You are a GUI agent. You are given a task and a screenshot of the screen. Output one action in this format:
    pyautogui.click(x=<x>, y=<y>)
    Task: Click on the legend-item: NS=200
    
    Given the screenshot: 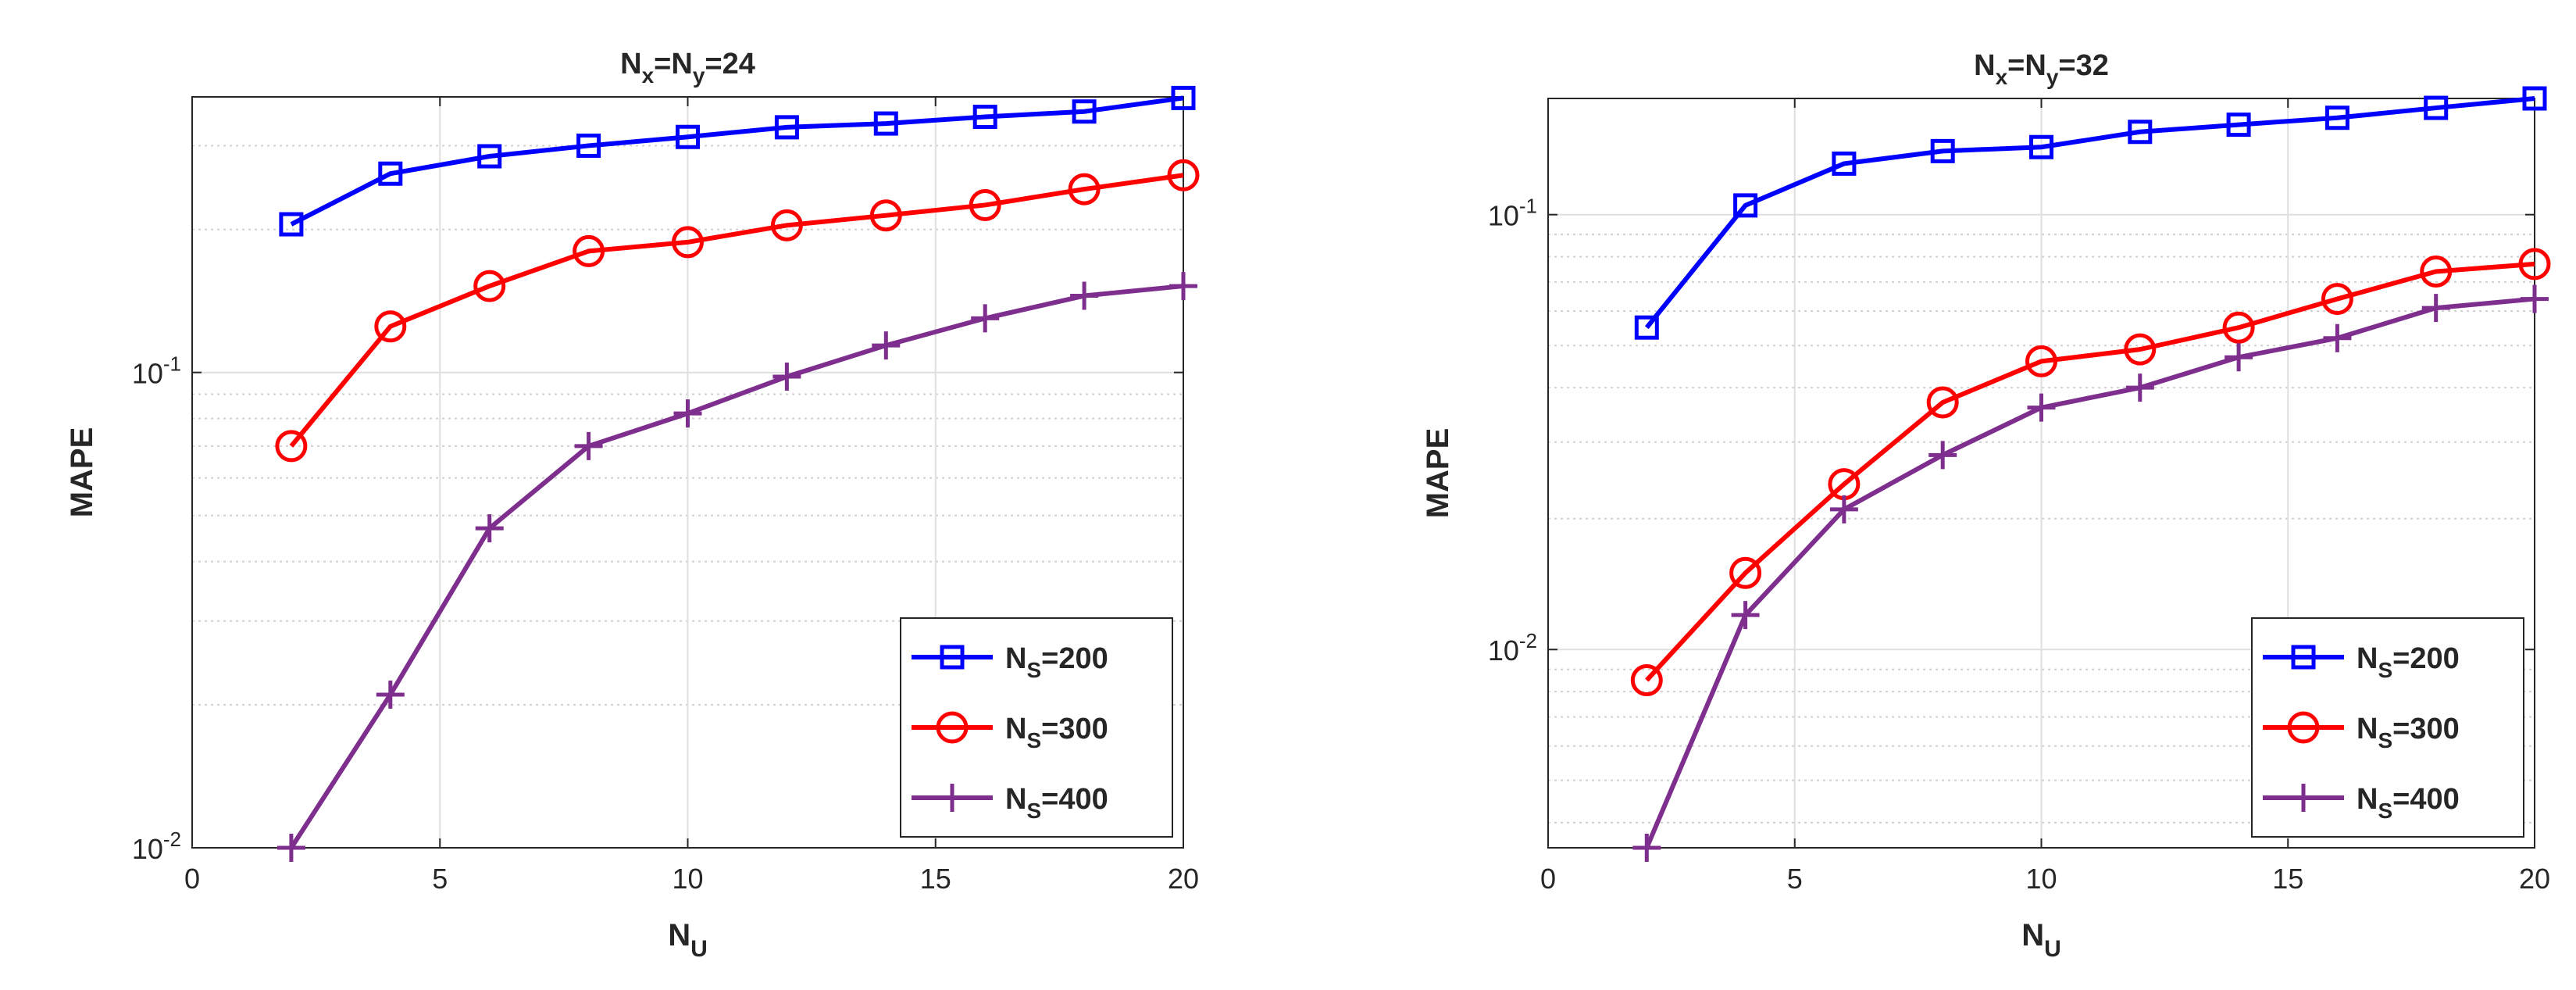 What is the action you would take?
    pyautogui.click(x=2361, y=662)
    